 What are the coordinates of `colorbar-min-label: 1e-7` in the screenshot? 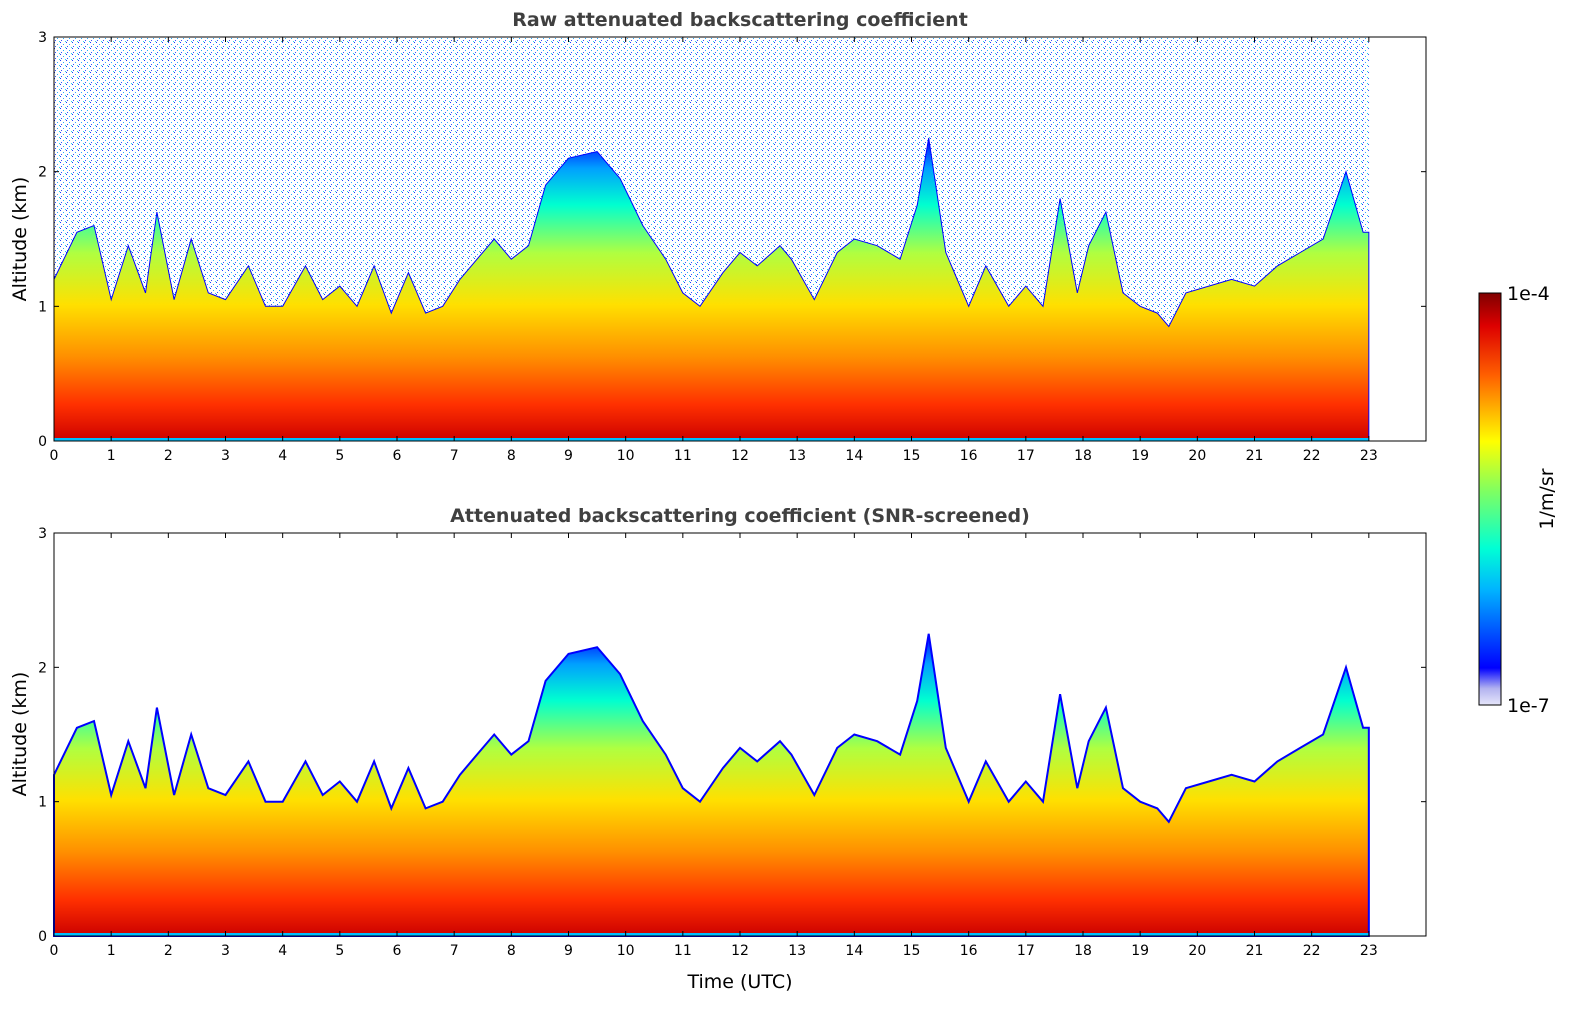 It's located at (1528, 706).